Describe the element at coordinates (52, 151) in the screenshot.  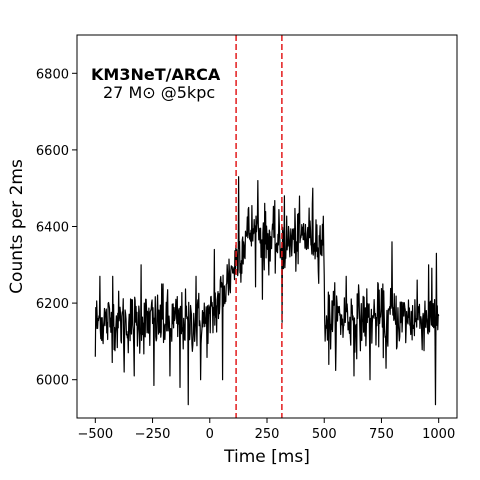
I see `y-tick-label: 6600` at that location.